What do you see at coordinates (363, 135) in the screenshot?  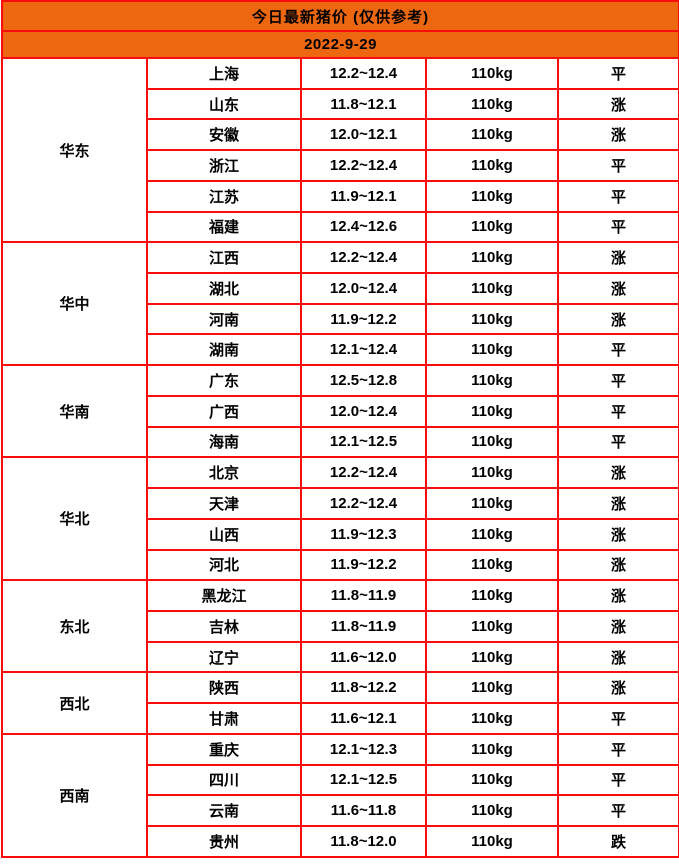 I see `price-range-cell: 12.0~12.1` at bounding box center [363, 135].